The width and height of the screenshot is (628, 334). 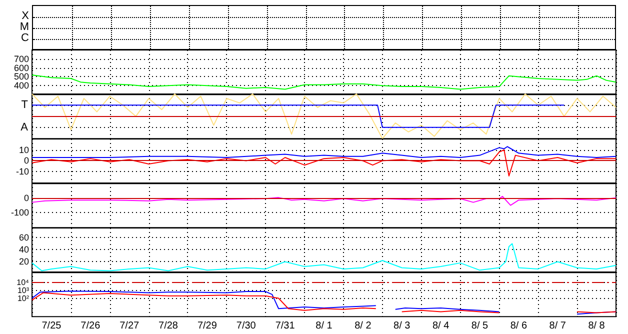 I want to click on x-tick-label: 7/27, so click(x=130, y=326).